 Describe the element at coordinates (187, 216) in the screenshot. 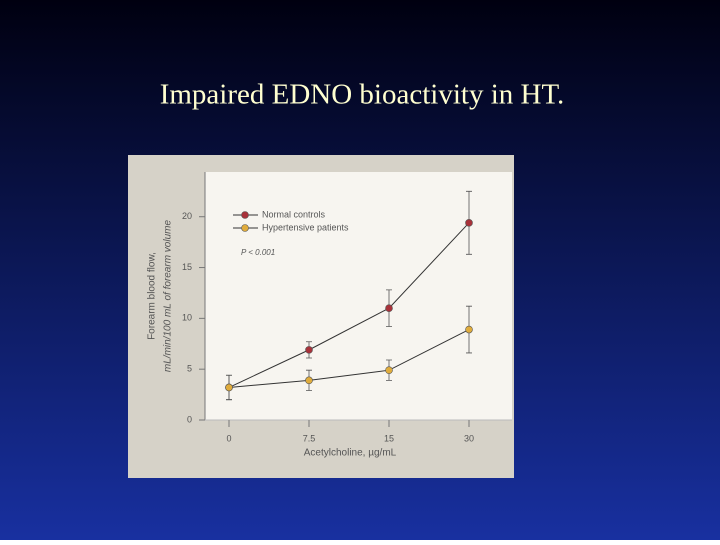

I see `y-tick-label: 20` at that location.